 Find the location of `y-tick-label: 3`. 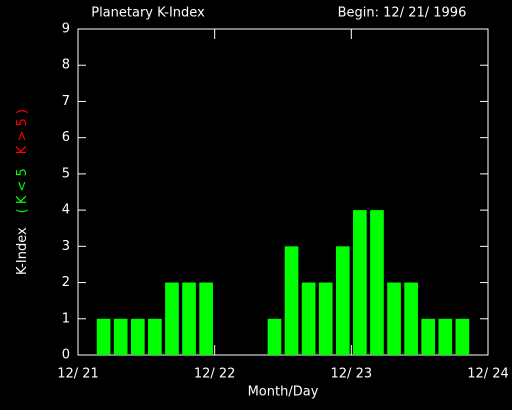

y-tick-label: 3 is located at coordinates (66, 246).